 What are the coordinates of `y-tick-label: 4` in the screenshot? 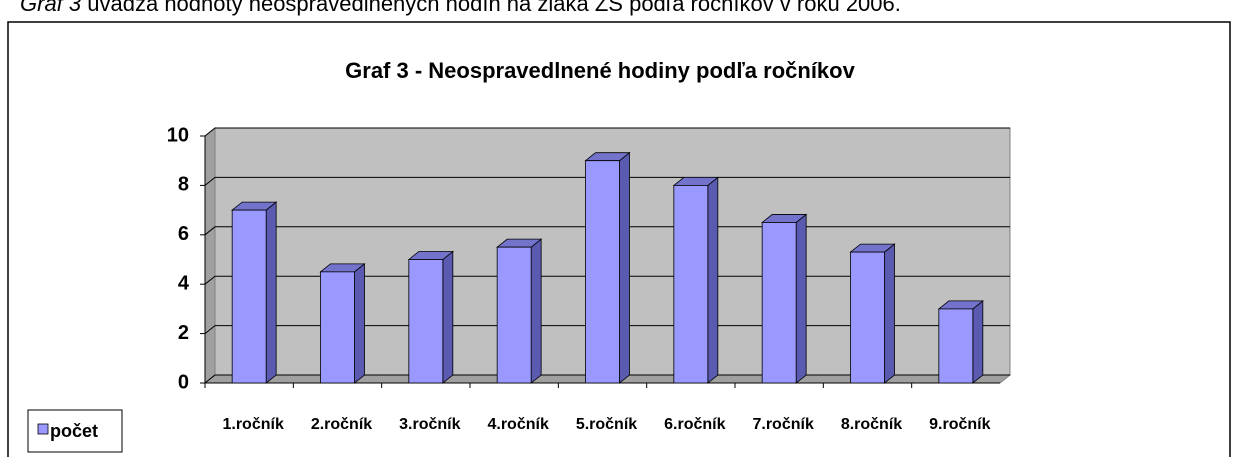 It's located at (184, 283).